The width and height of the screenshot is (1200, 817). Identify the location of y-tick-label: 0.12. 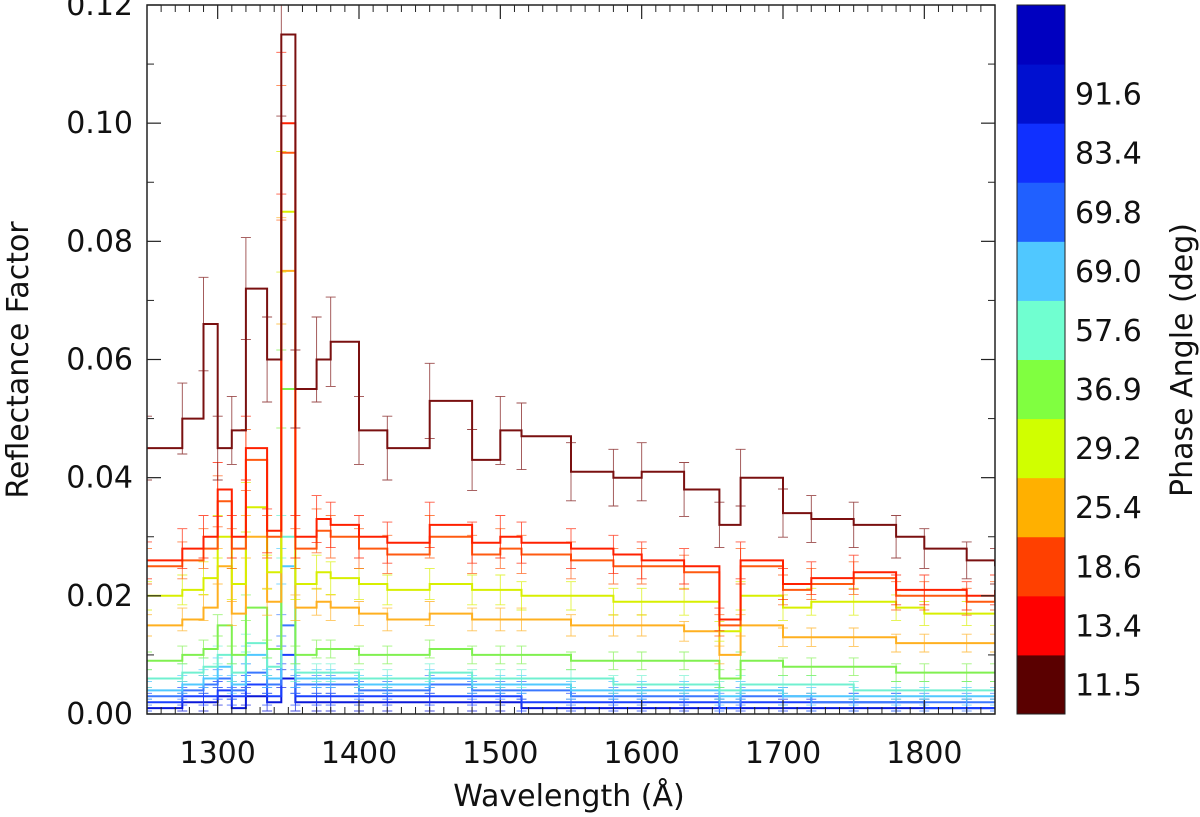
(99, 11).